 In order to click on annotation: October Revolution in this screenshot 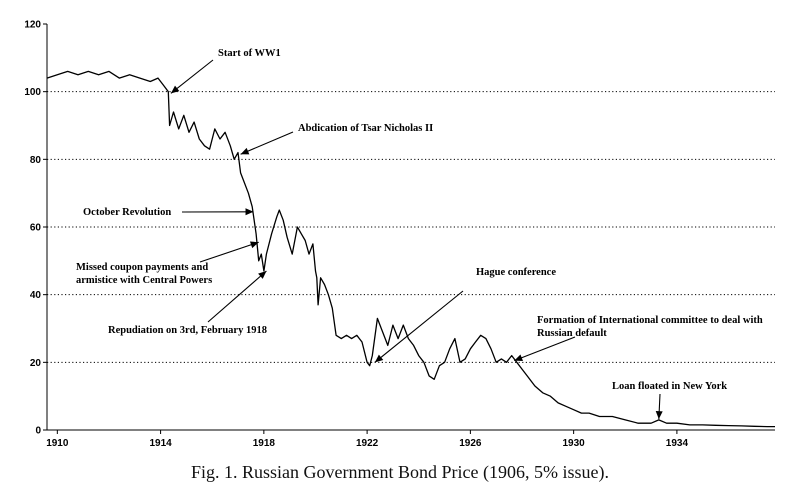, I will do `click(168, 212)`.